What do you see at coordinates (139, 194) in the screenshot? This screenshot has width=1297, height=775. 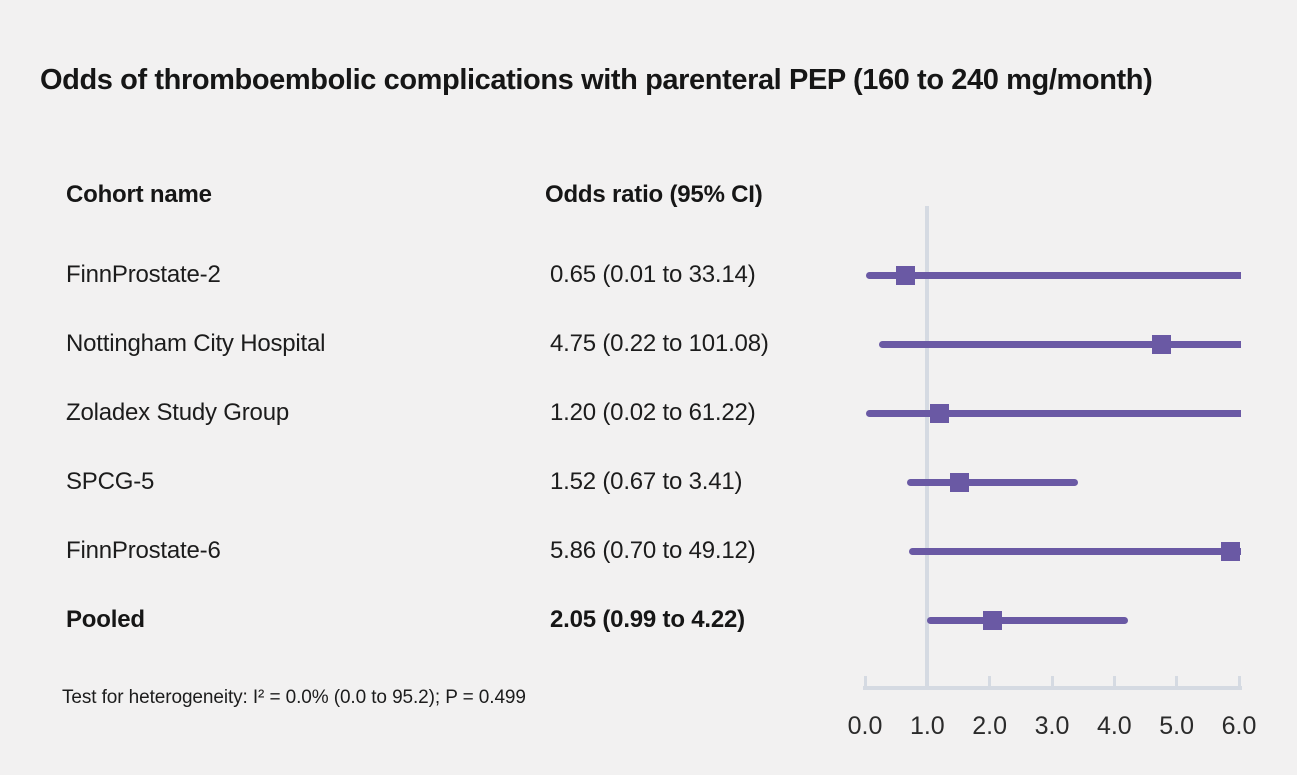 I see `column-header-cohort-name: Cohort name` at bounding box center [139, 194].